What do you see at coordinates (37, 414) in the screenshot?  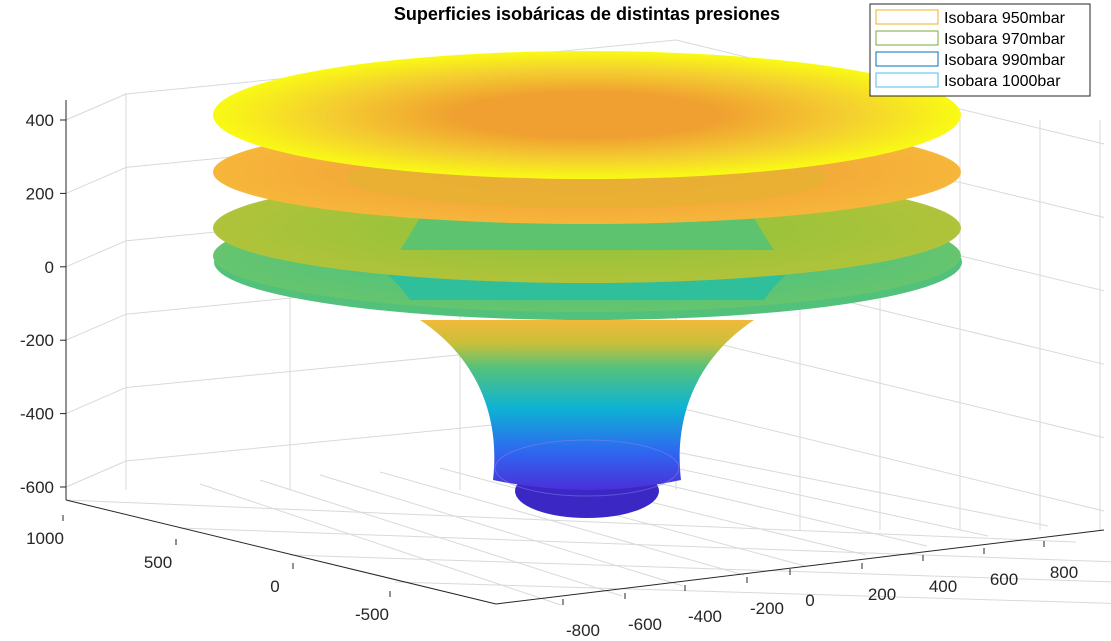 I see `z-tick-label: -400` at bounding box center [37, 414].